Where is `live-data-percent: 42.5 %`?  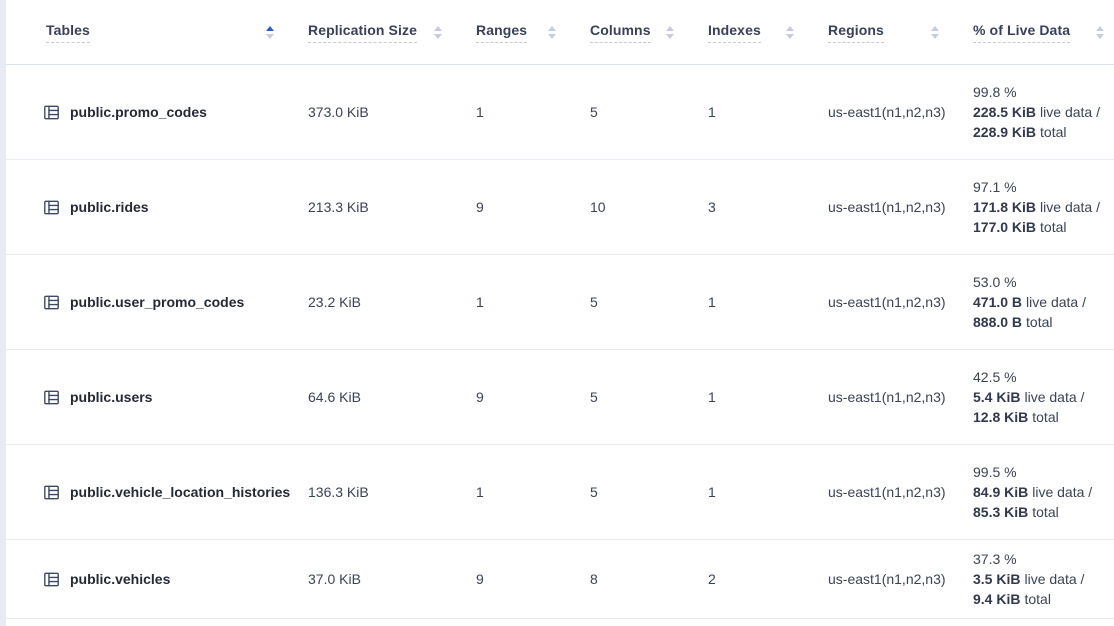
live-data-percent: 42.5 % is located at coordinates (995, 377).